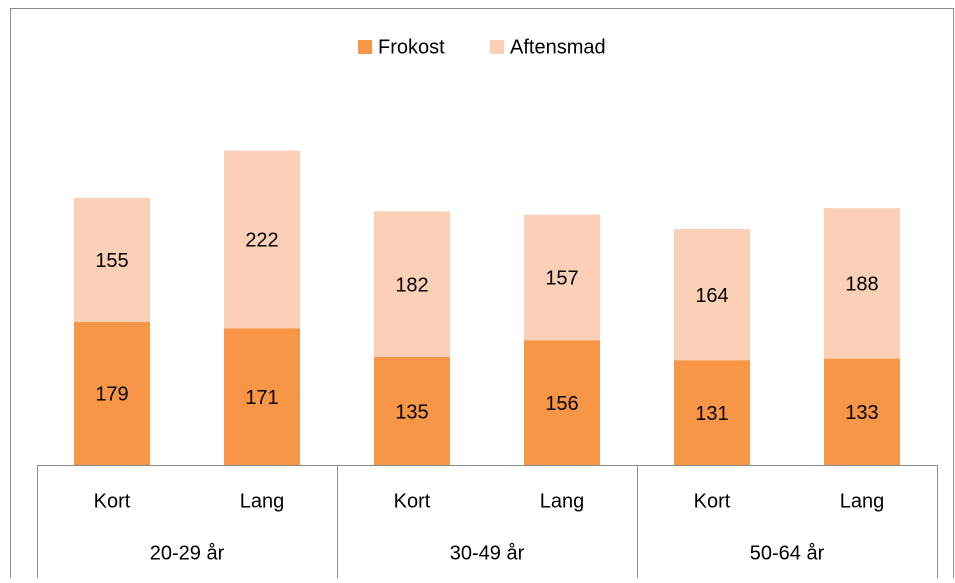 This screenshot has width=955, height=583. I want to click on data-label: 171, so click(261, 398).